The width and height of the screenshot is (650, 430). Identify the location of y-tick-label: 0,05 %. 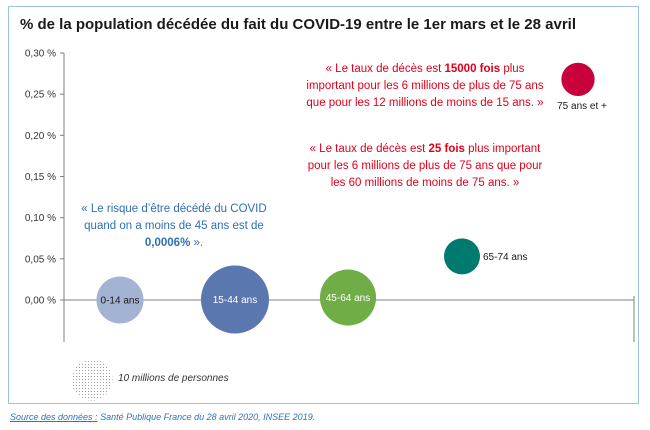
(40, 259).